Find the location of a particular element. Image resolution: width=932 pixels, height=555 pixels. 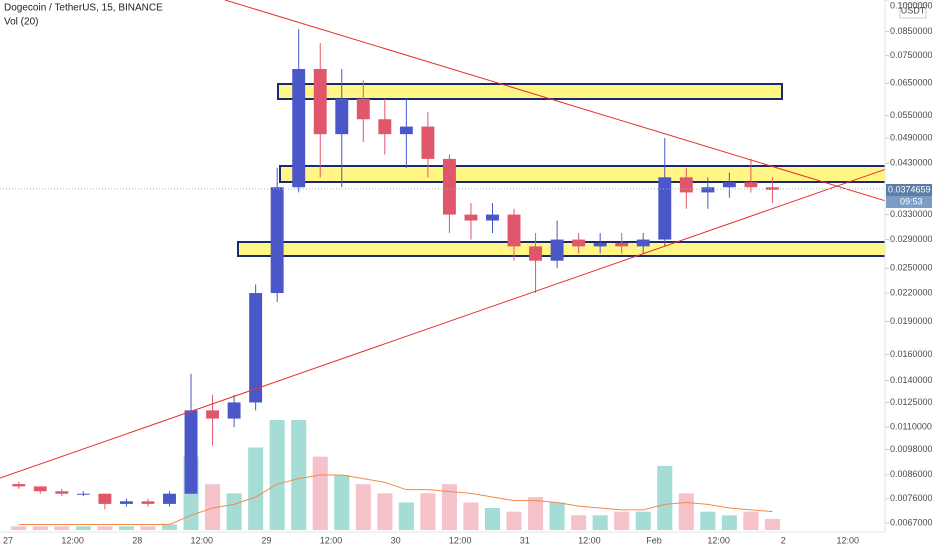

x-tick-label: Feb is located at coordinates (654, 540).